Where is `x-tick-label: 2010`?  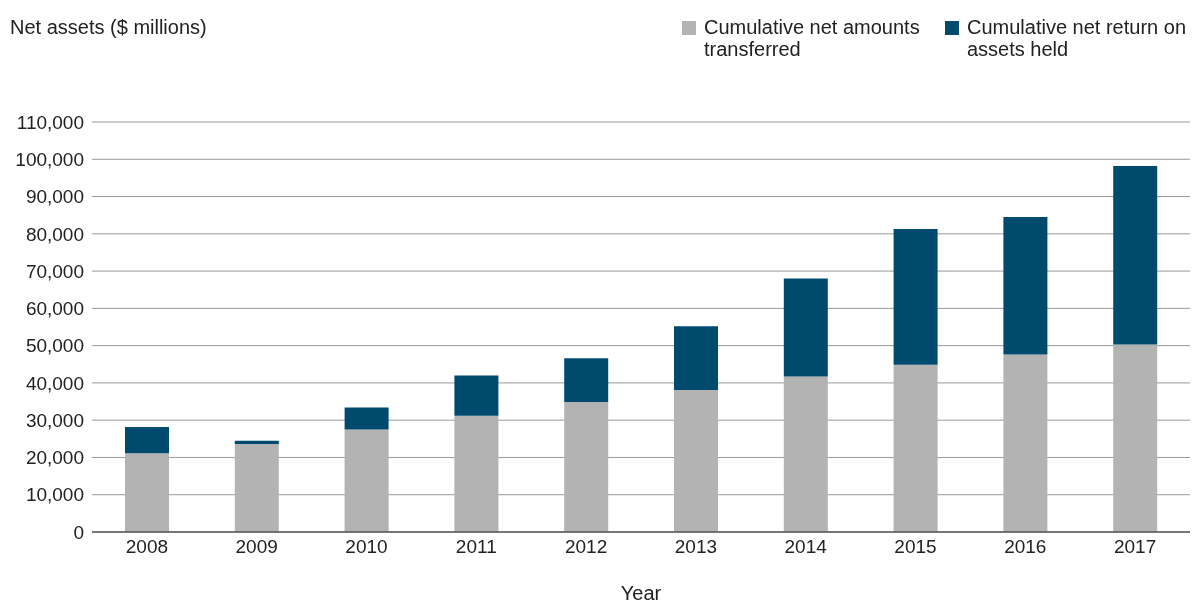
x-tick-label: 2010 is located at coordinates (366, 547).